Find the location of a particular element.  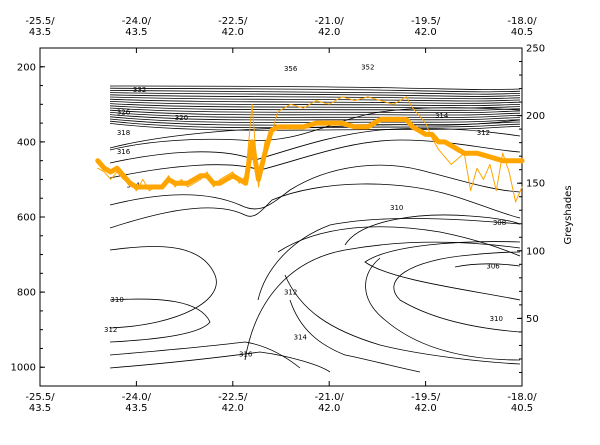

x-tick-label-bottom: -25.5/ is located at coordinates (40, 397).